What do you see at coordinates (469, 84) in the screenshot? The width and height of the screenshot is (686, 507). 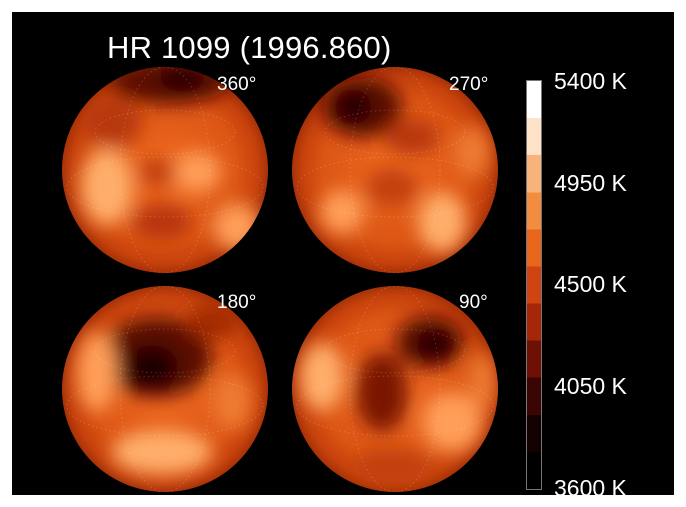 I see `rotation-label-270: 270°` at bounding box center [469, 84].